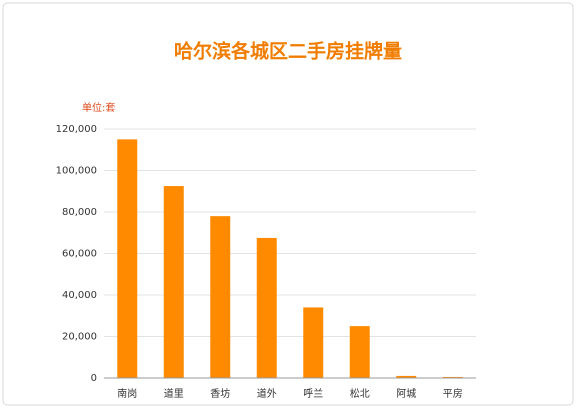 Image resolution: width=577 pixels, height=409 pixels. I want to click on y-tick-label: 80,000, so click(79, 212).